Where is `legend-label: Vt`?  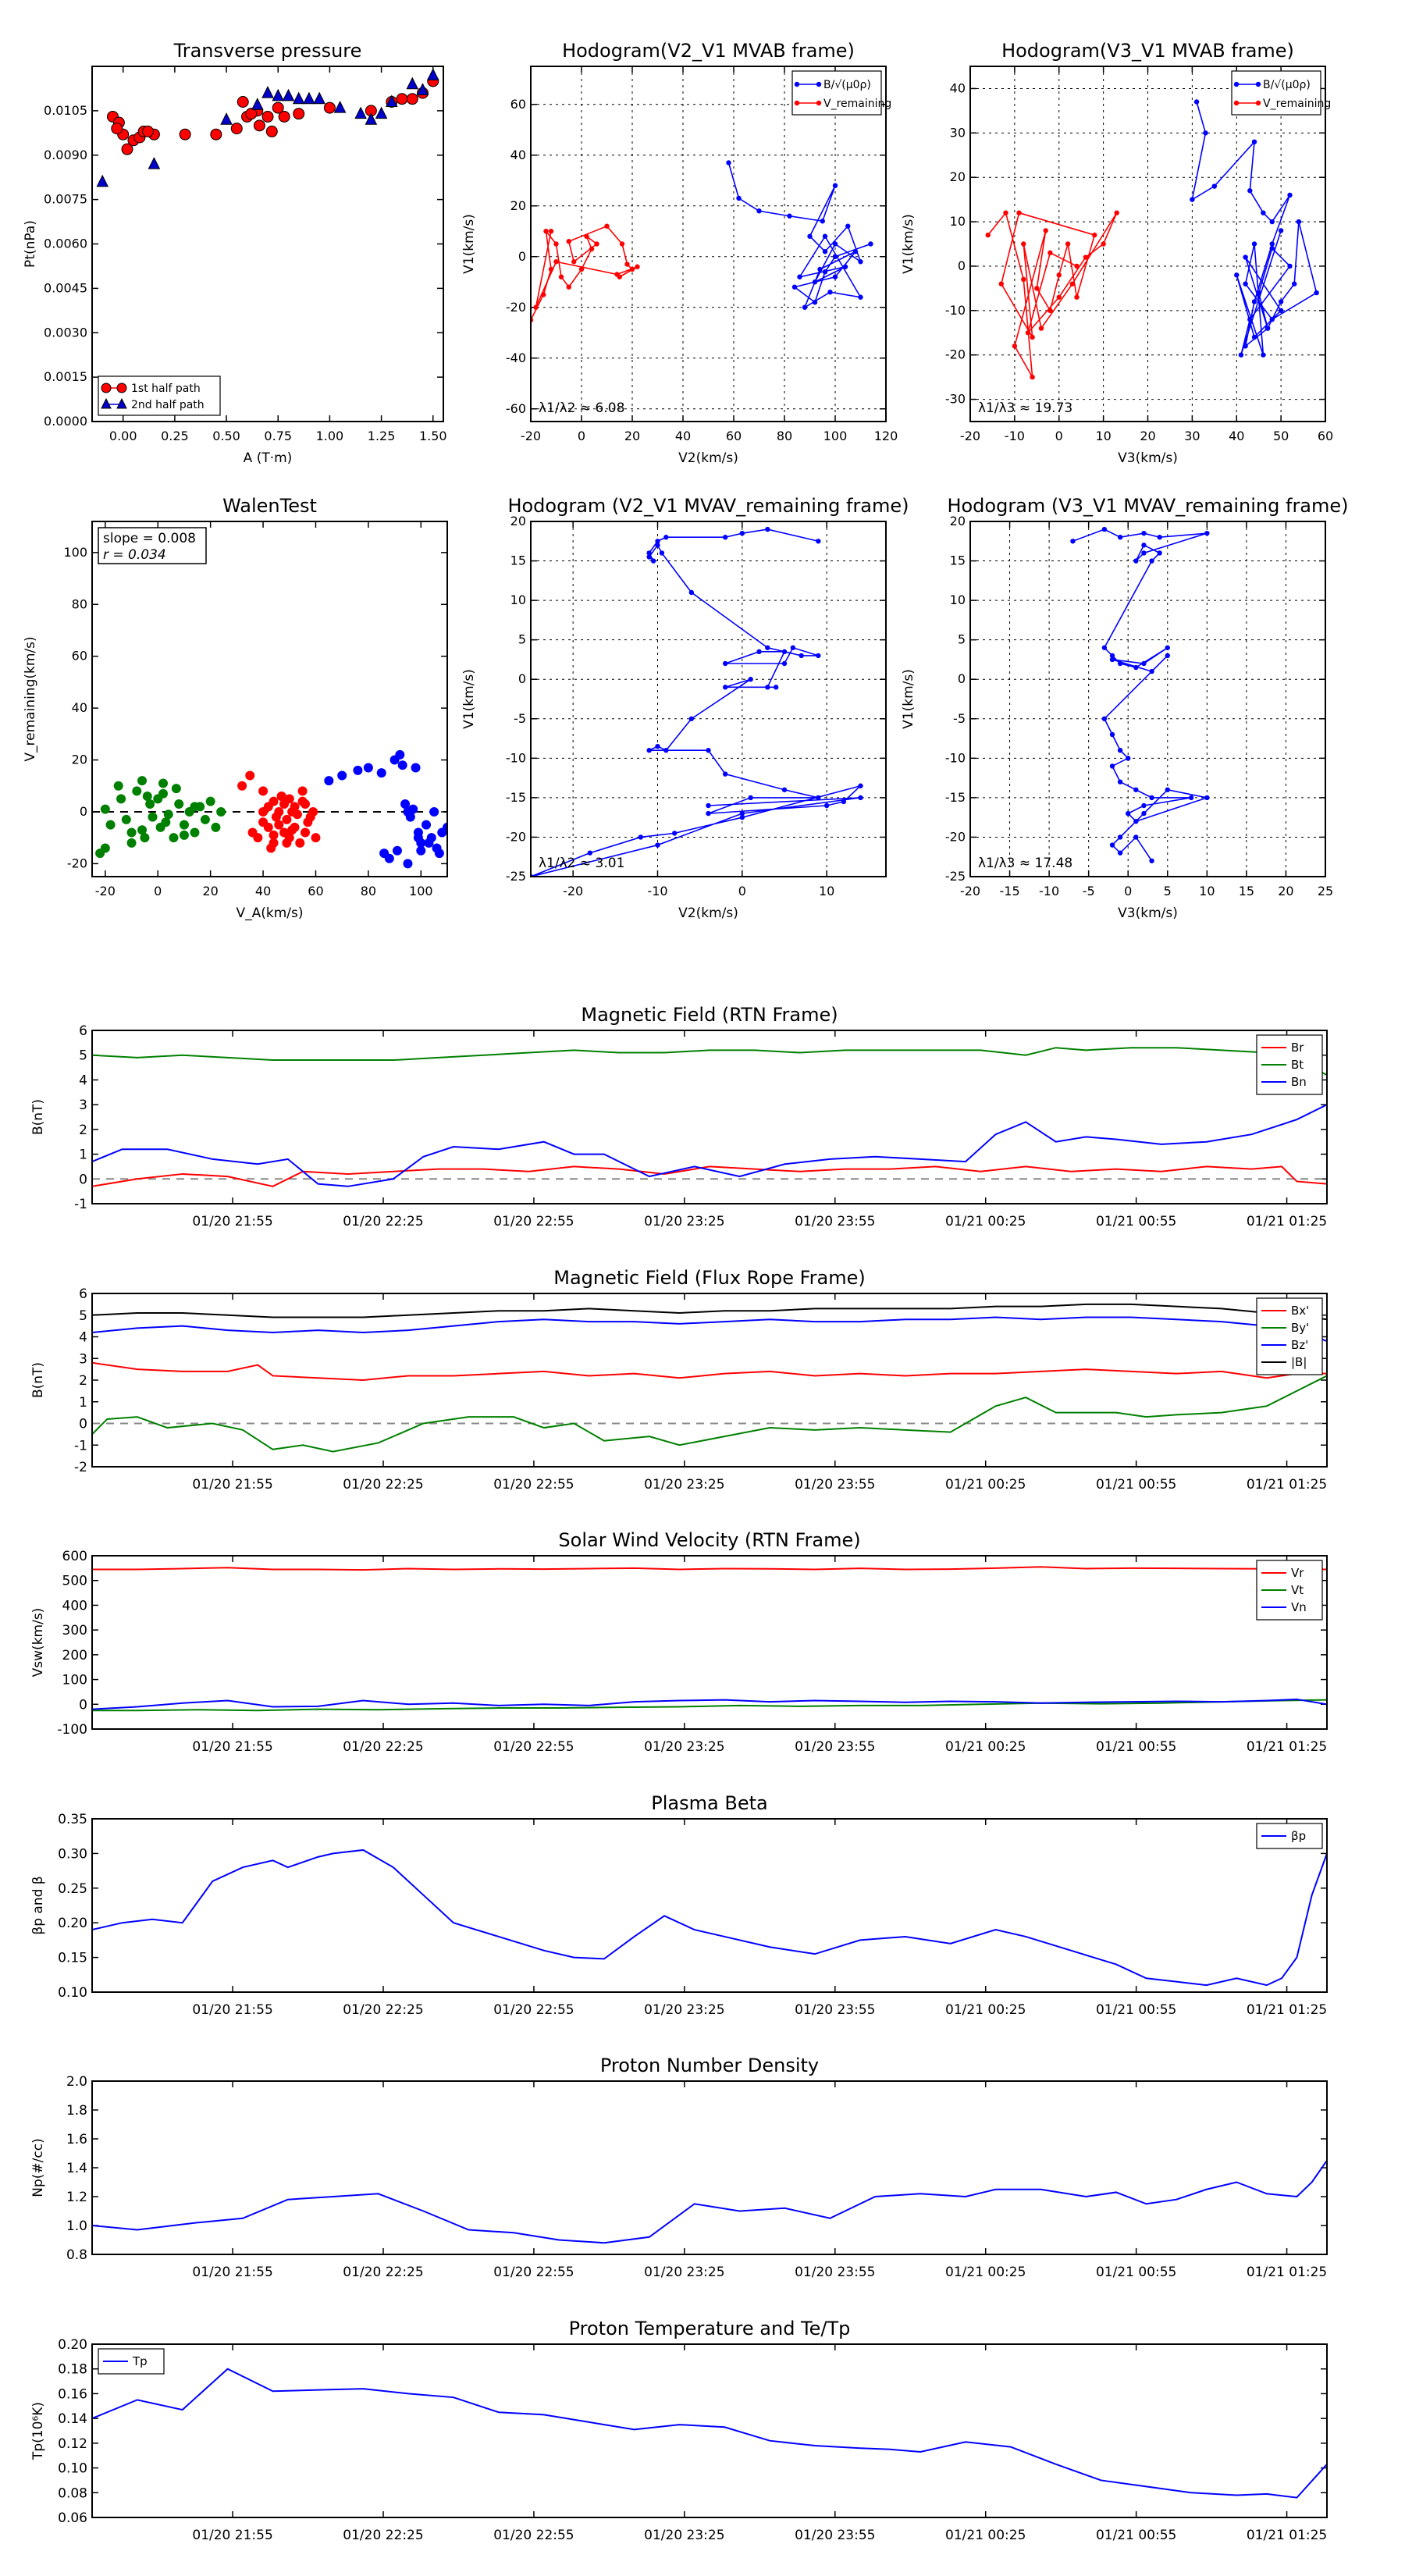
legend-label: Vt is located at coordinates (1297, 1590).